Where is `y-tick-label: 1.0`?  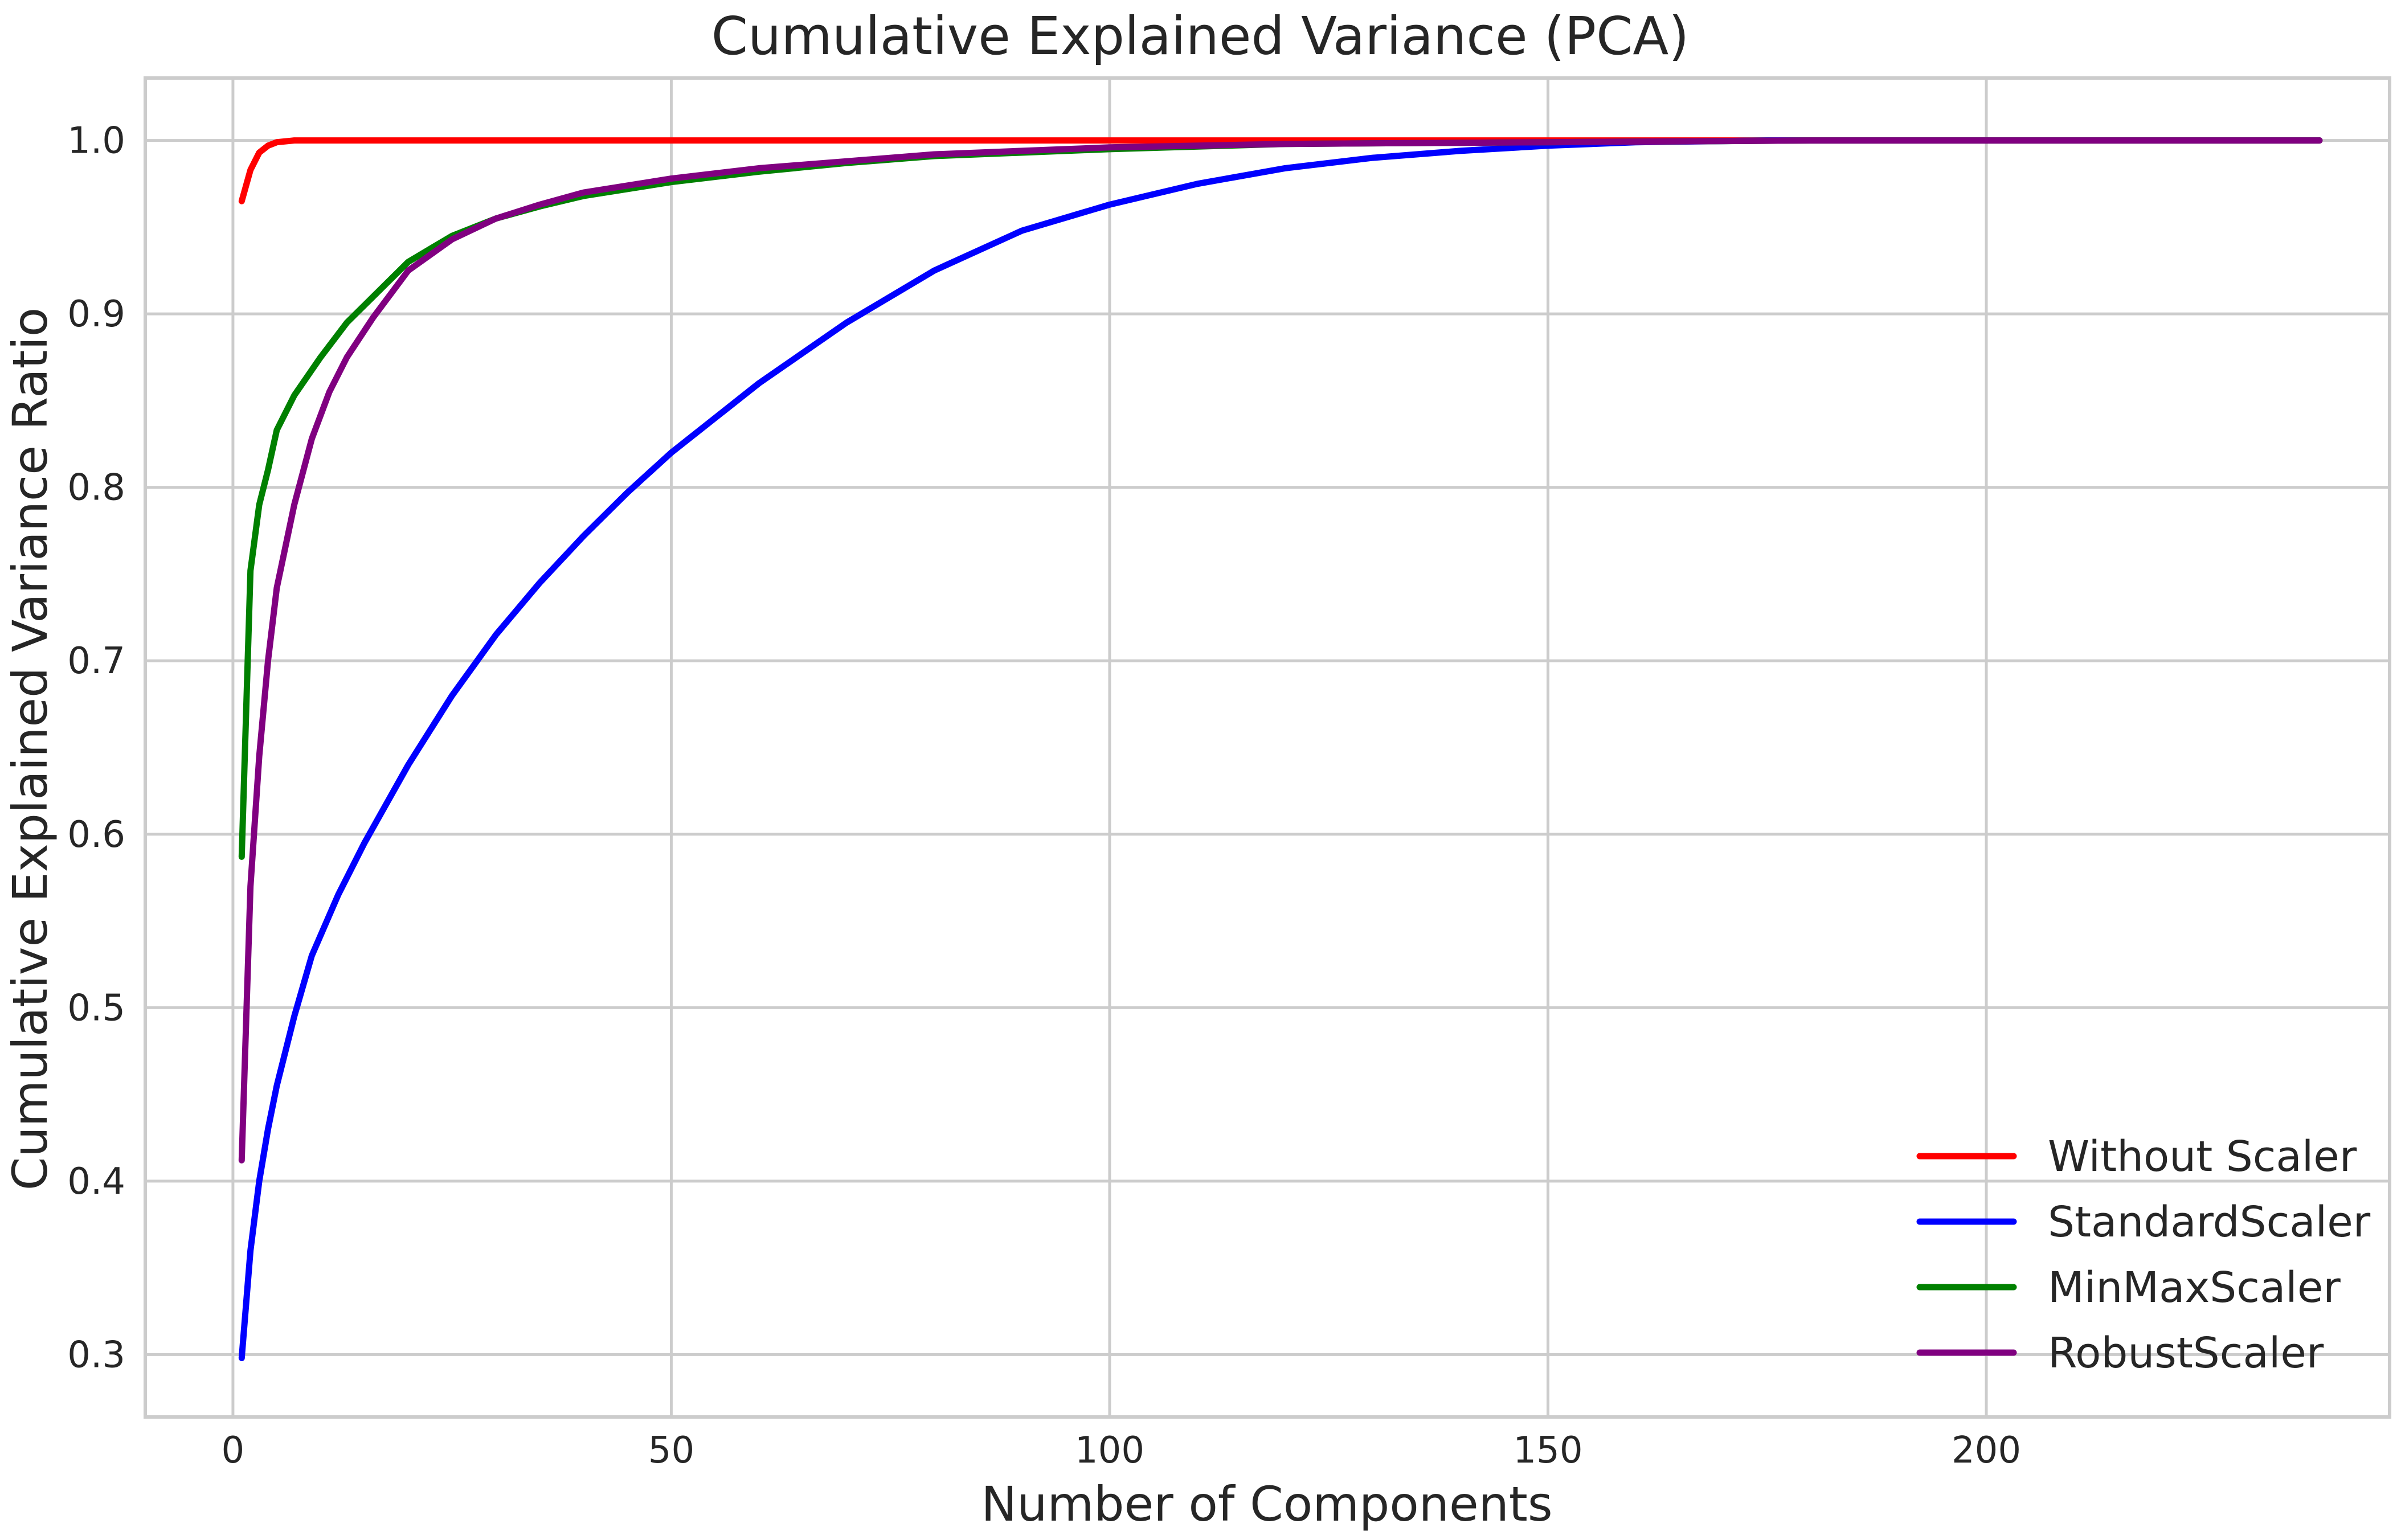
y-tick-label: 1.0 is located at coordinates (96, 141).